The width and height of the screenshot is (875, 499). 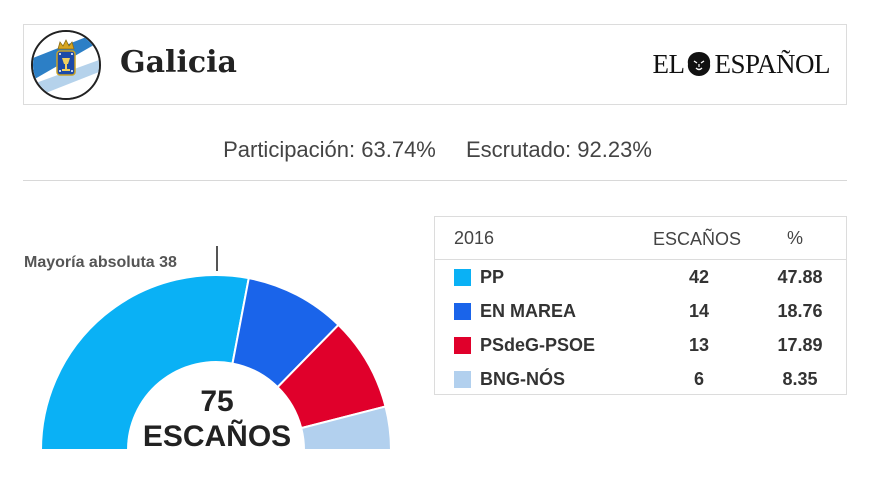 What do you see at coordinates (538, 345) in the screenshot?
I see `party-name: PSdeG-PSOE` at bounding box center [538, 345].